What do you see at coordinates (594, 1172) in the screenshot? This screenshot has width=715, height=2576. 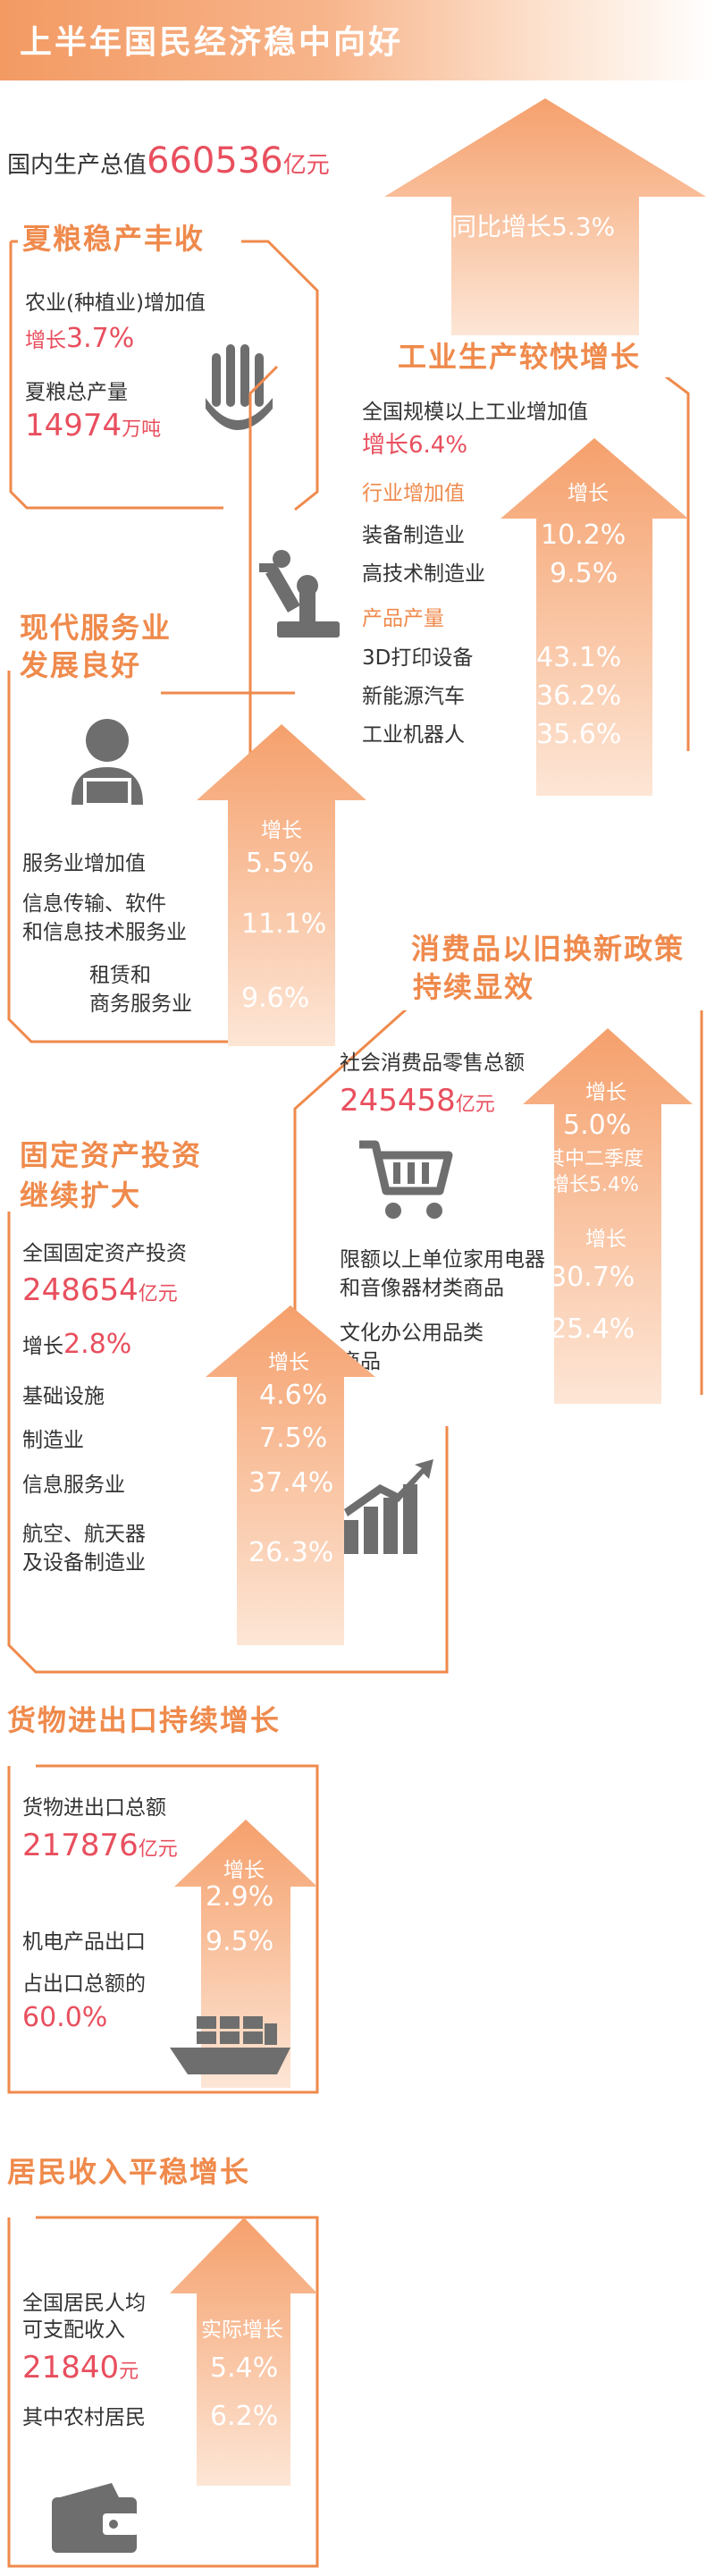 I see `q2-growth: 其中二季度 增长5.4%` at bounding box center [594, 1172].